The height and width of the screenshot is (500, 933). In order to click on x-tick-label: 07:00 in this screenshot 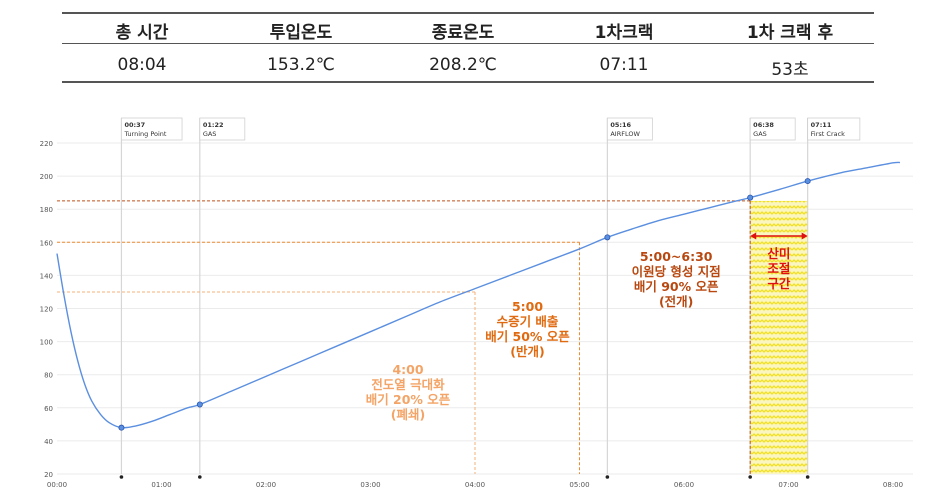, I will do `click(788, 485)`.